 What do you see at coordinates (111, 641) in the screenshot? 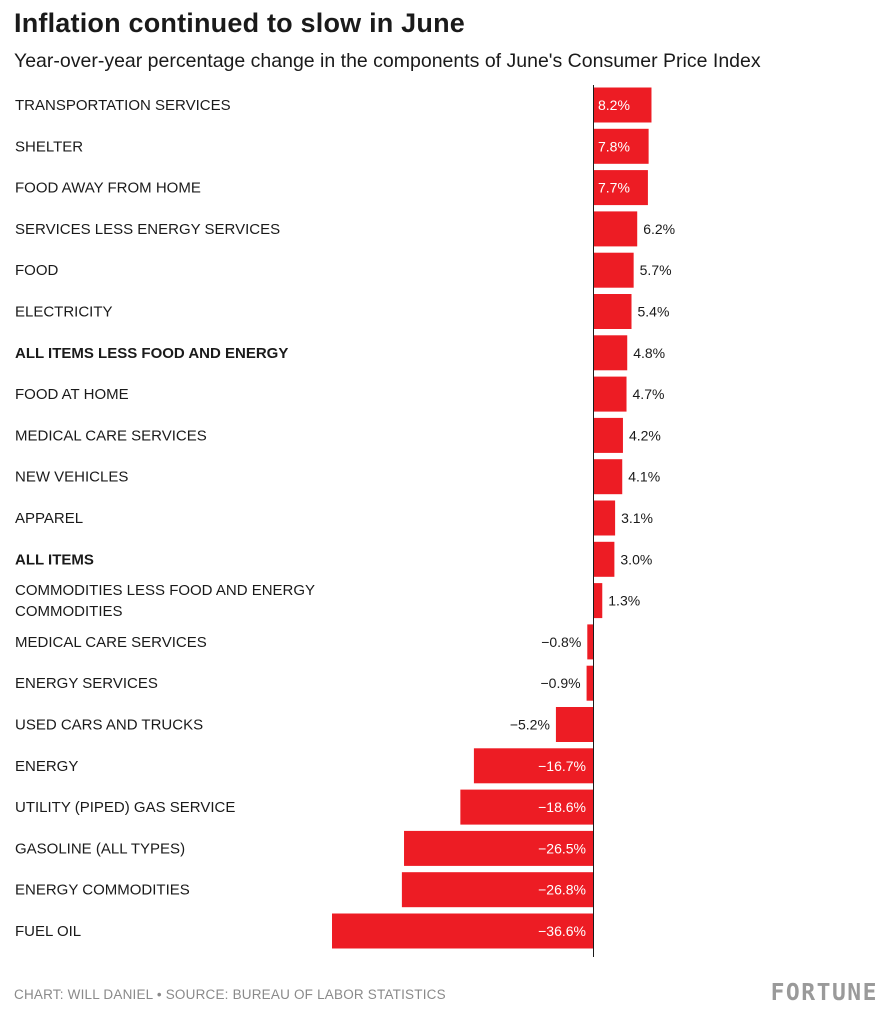
I see `category-label-medical-care-services-13: MEDICAL CARE SERVICES` at bounding box center [111, 641].